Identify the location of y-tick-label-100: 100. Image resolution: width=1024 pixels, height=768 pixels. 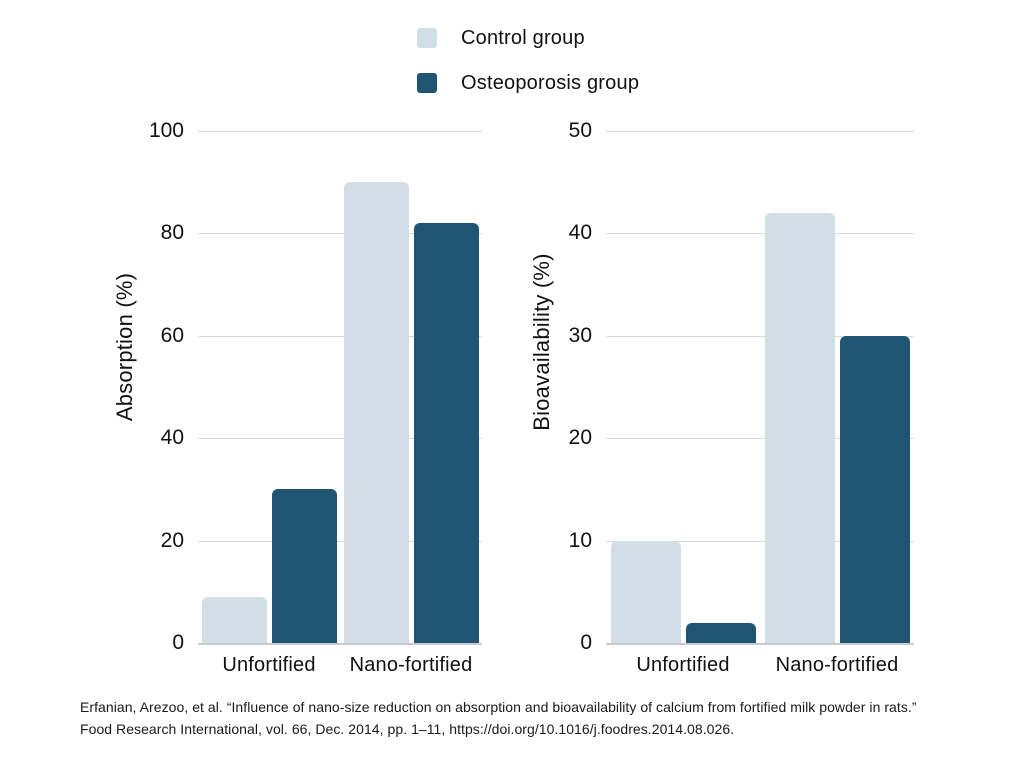
(166, 130).